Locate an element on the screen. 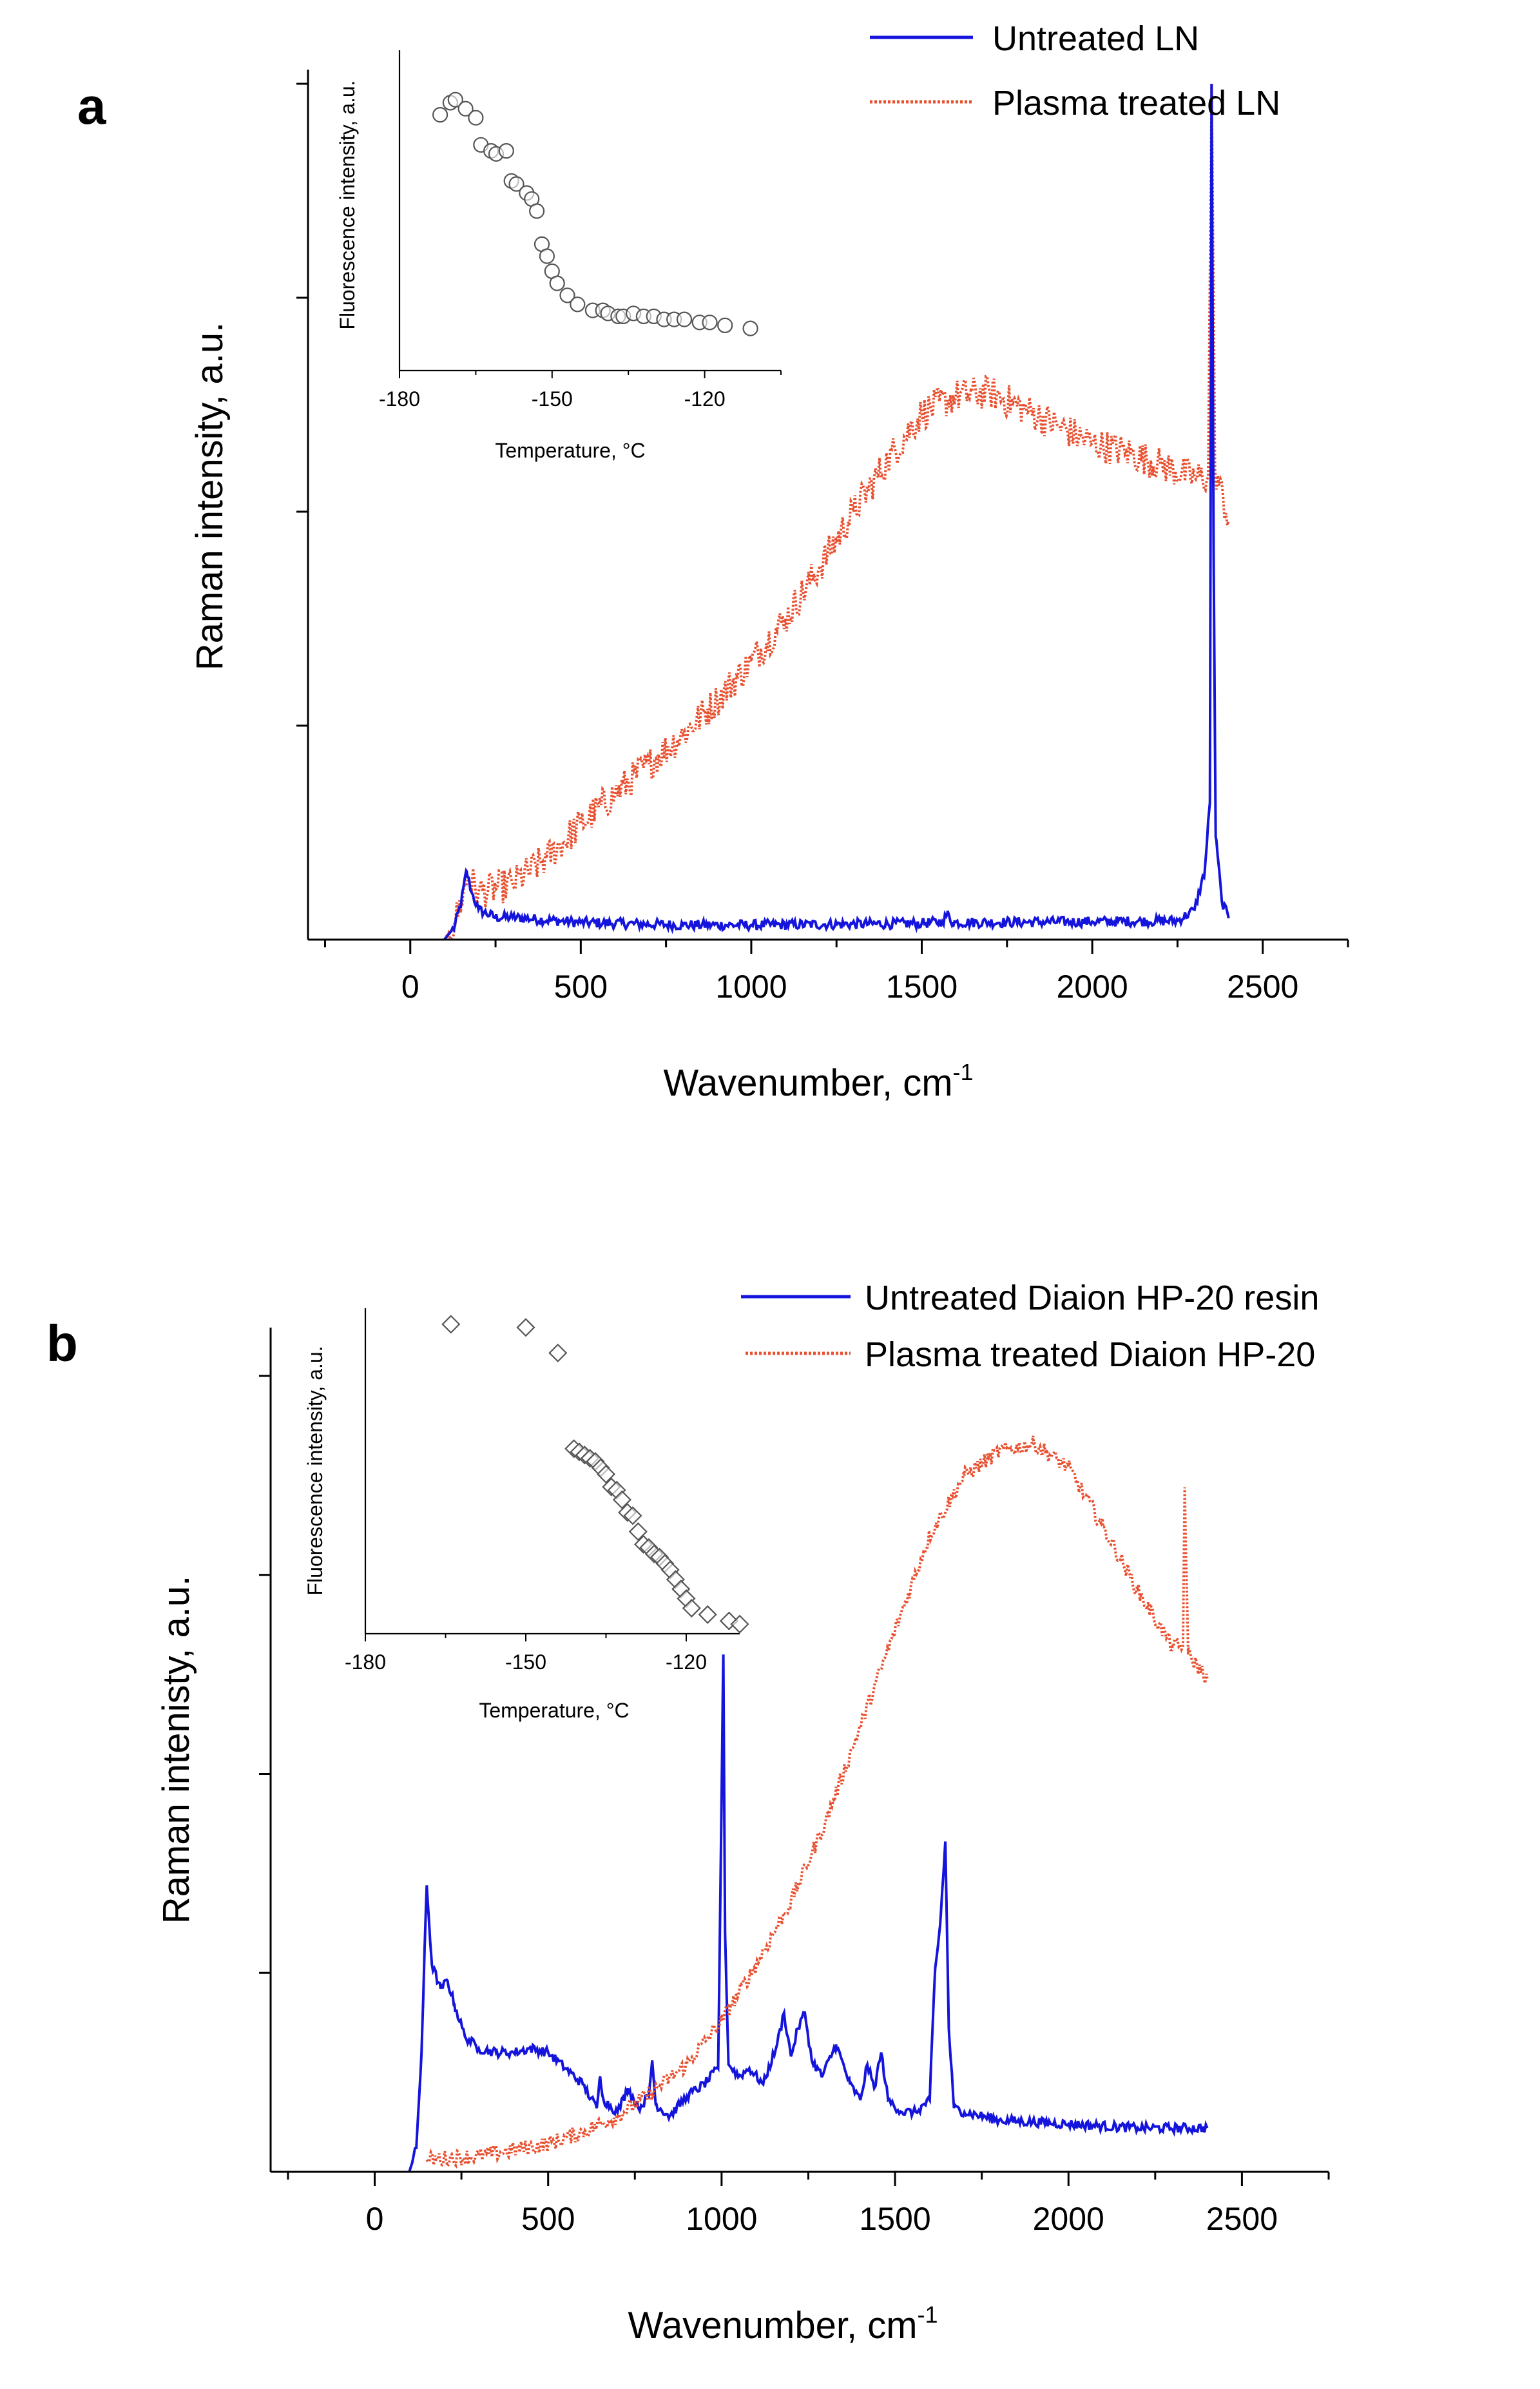 The image size is (1540, 2389). panel-b-x-axis-title: Wavenumber, cm-1 is located at coordinates (783, 2323).